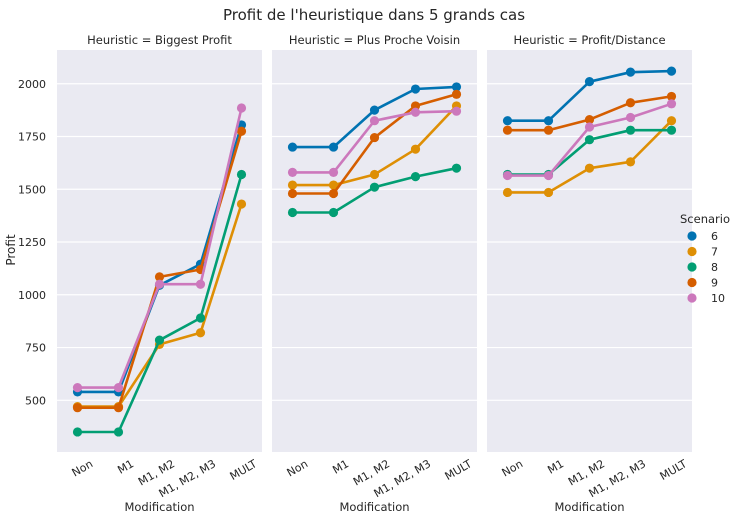  Describe the element at coordinates (32, 242) in the screenshot. I see `y-tick-label: 1250` at that location.